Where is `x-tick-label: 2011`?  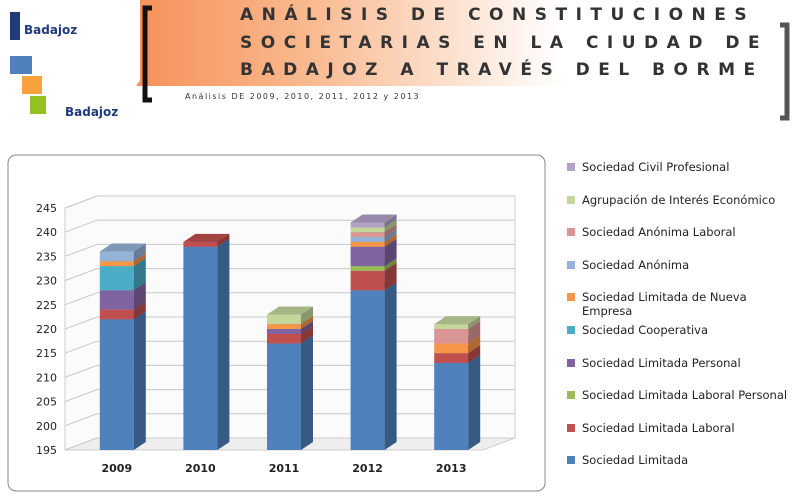
x-tick-label: 2011 is located at coordinates (284, 468).